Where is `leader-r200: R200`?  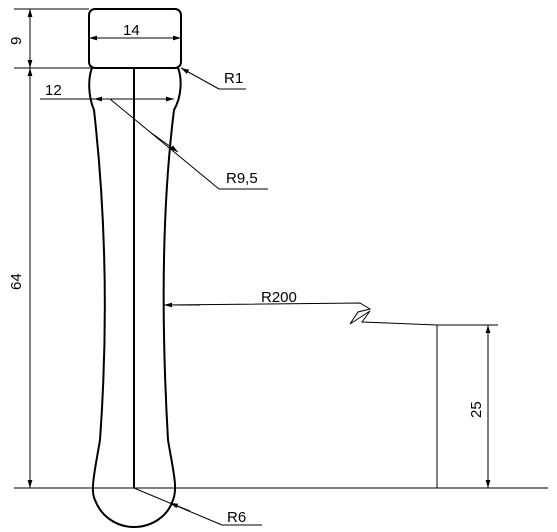 leader-r200: R200 is located at coordinates (300, 307).